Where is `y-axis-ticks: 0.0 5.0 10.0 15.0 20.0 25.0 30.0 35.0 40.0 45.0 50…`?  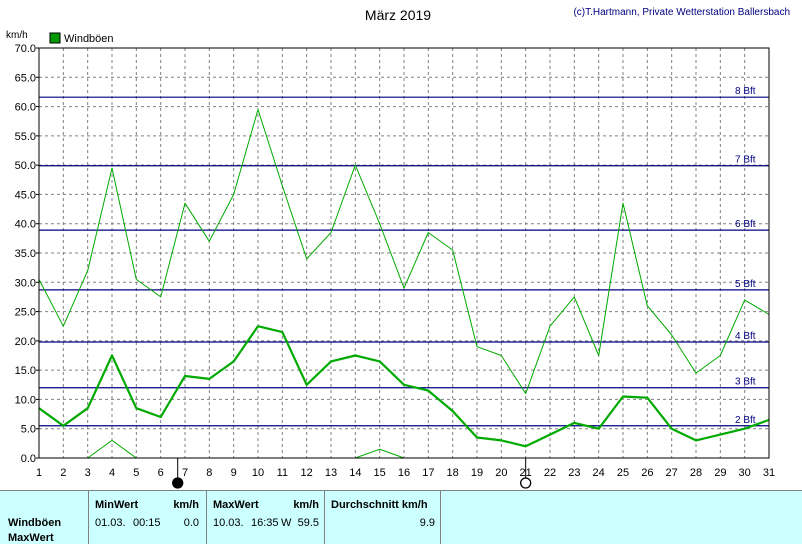
y-axis-ticks: 0.0 5.0 10.0 15.0 20.0 25.0 30.0 35.0 40.0 45.0 50… is located at coordinates (27, 254).